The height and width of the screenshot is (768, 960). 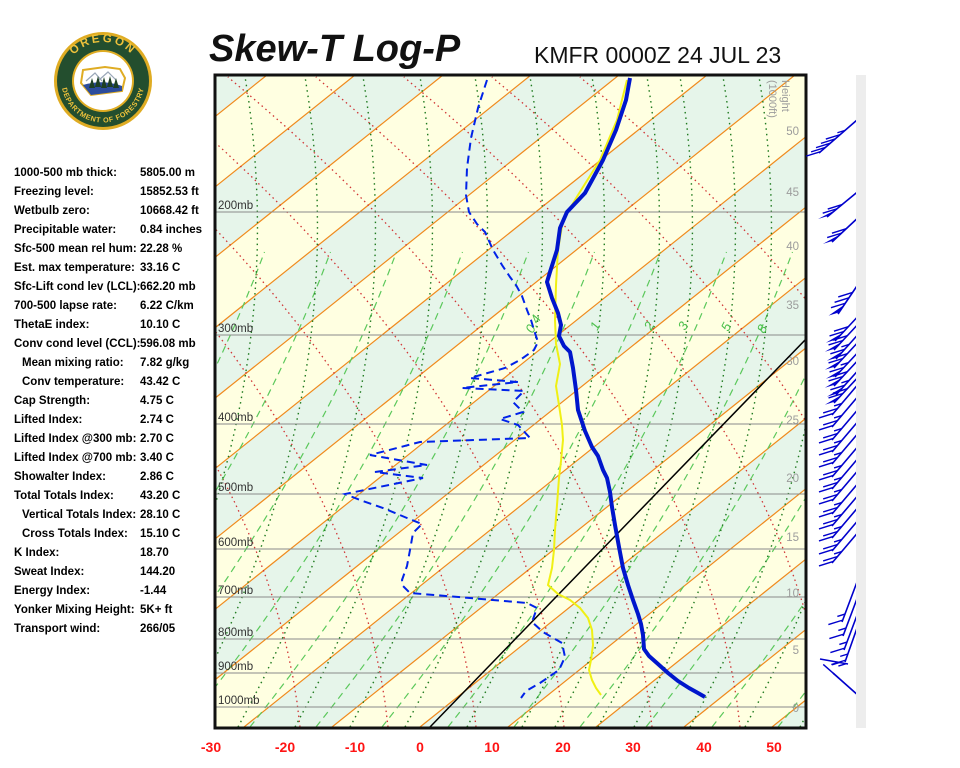 I want to click on height-tick-label: 45, so click(x=792, y=193).